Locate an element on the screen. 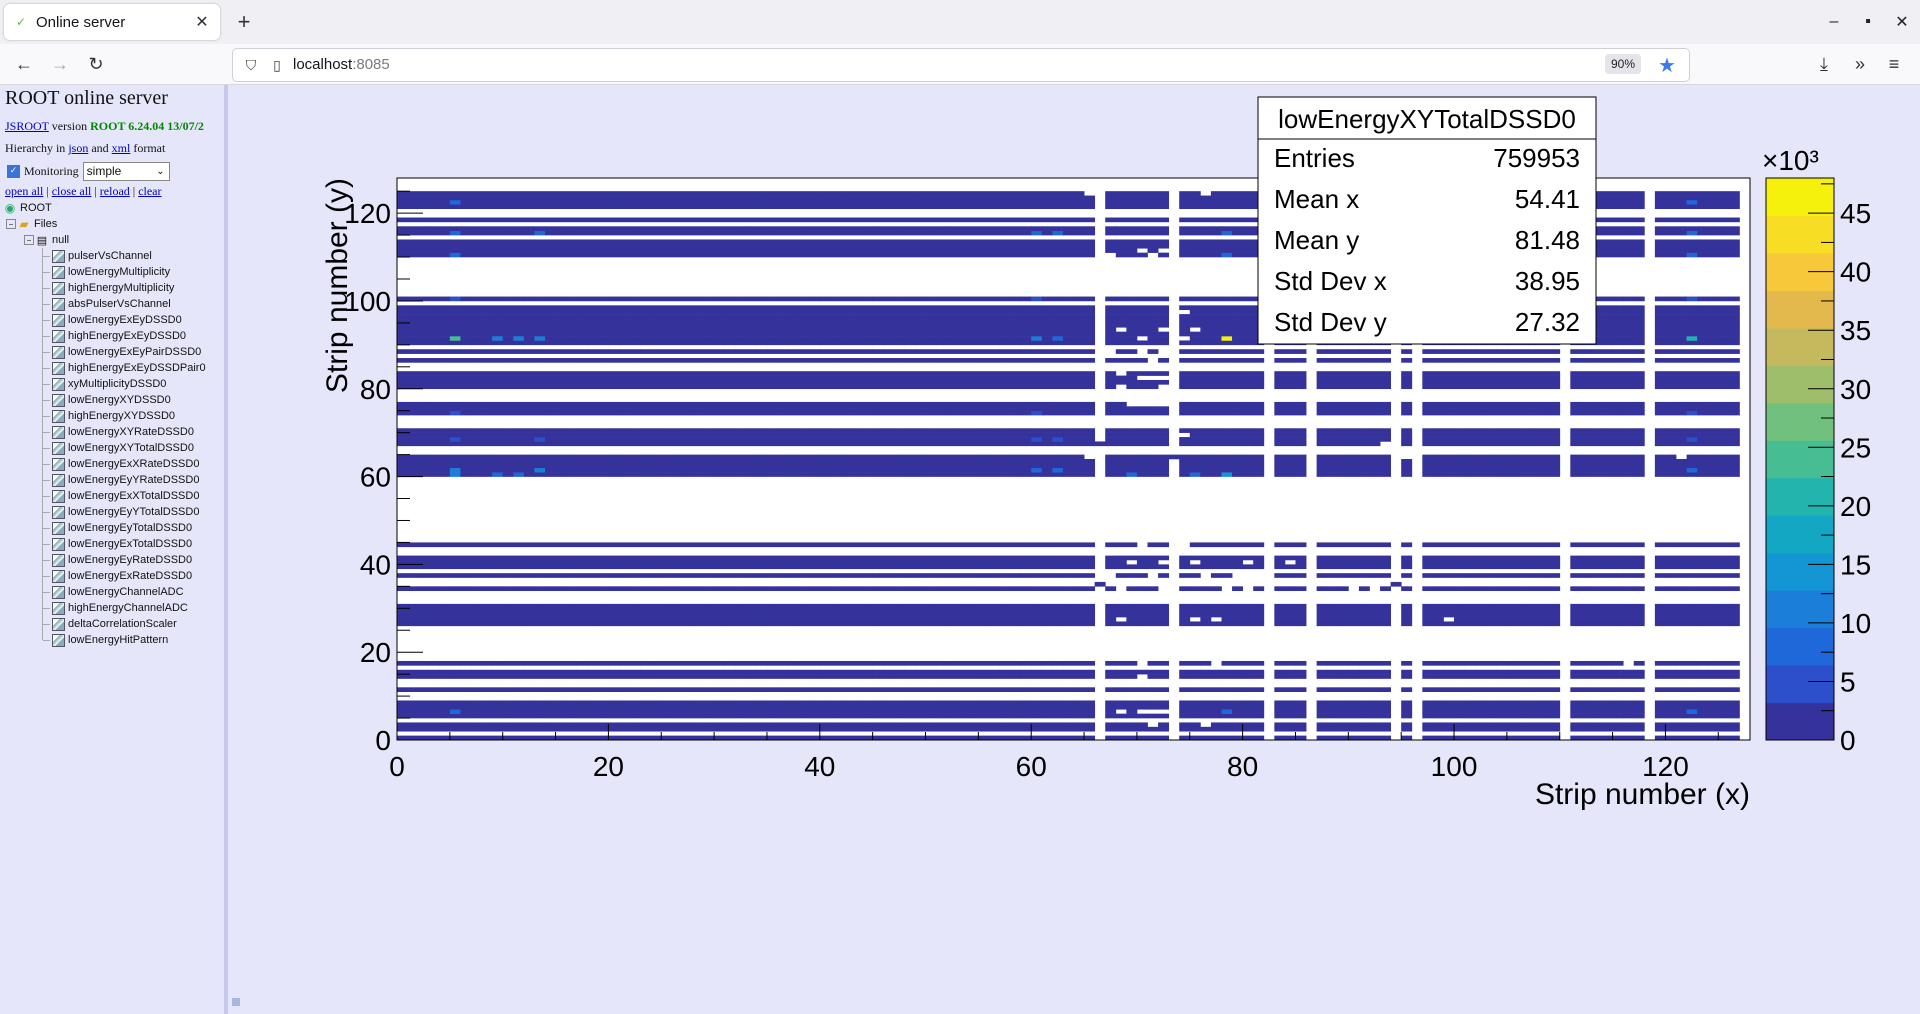 This screenshot has height=1014, width=1920. url-text: localhost:8085 is located at coordinates (341, 64).